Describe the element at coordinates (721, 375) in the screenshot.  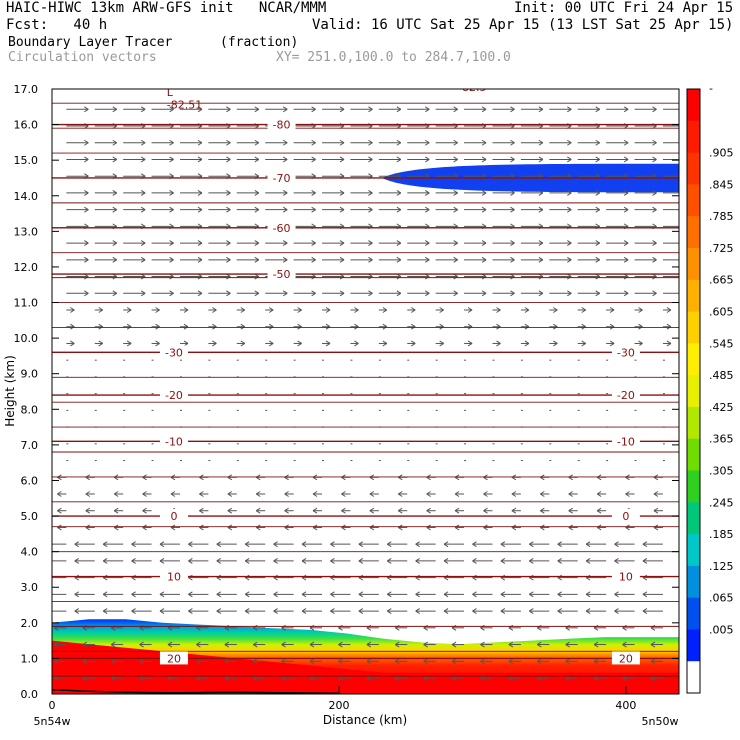
I see `colorbar-label: .485` at that location.